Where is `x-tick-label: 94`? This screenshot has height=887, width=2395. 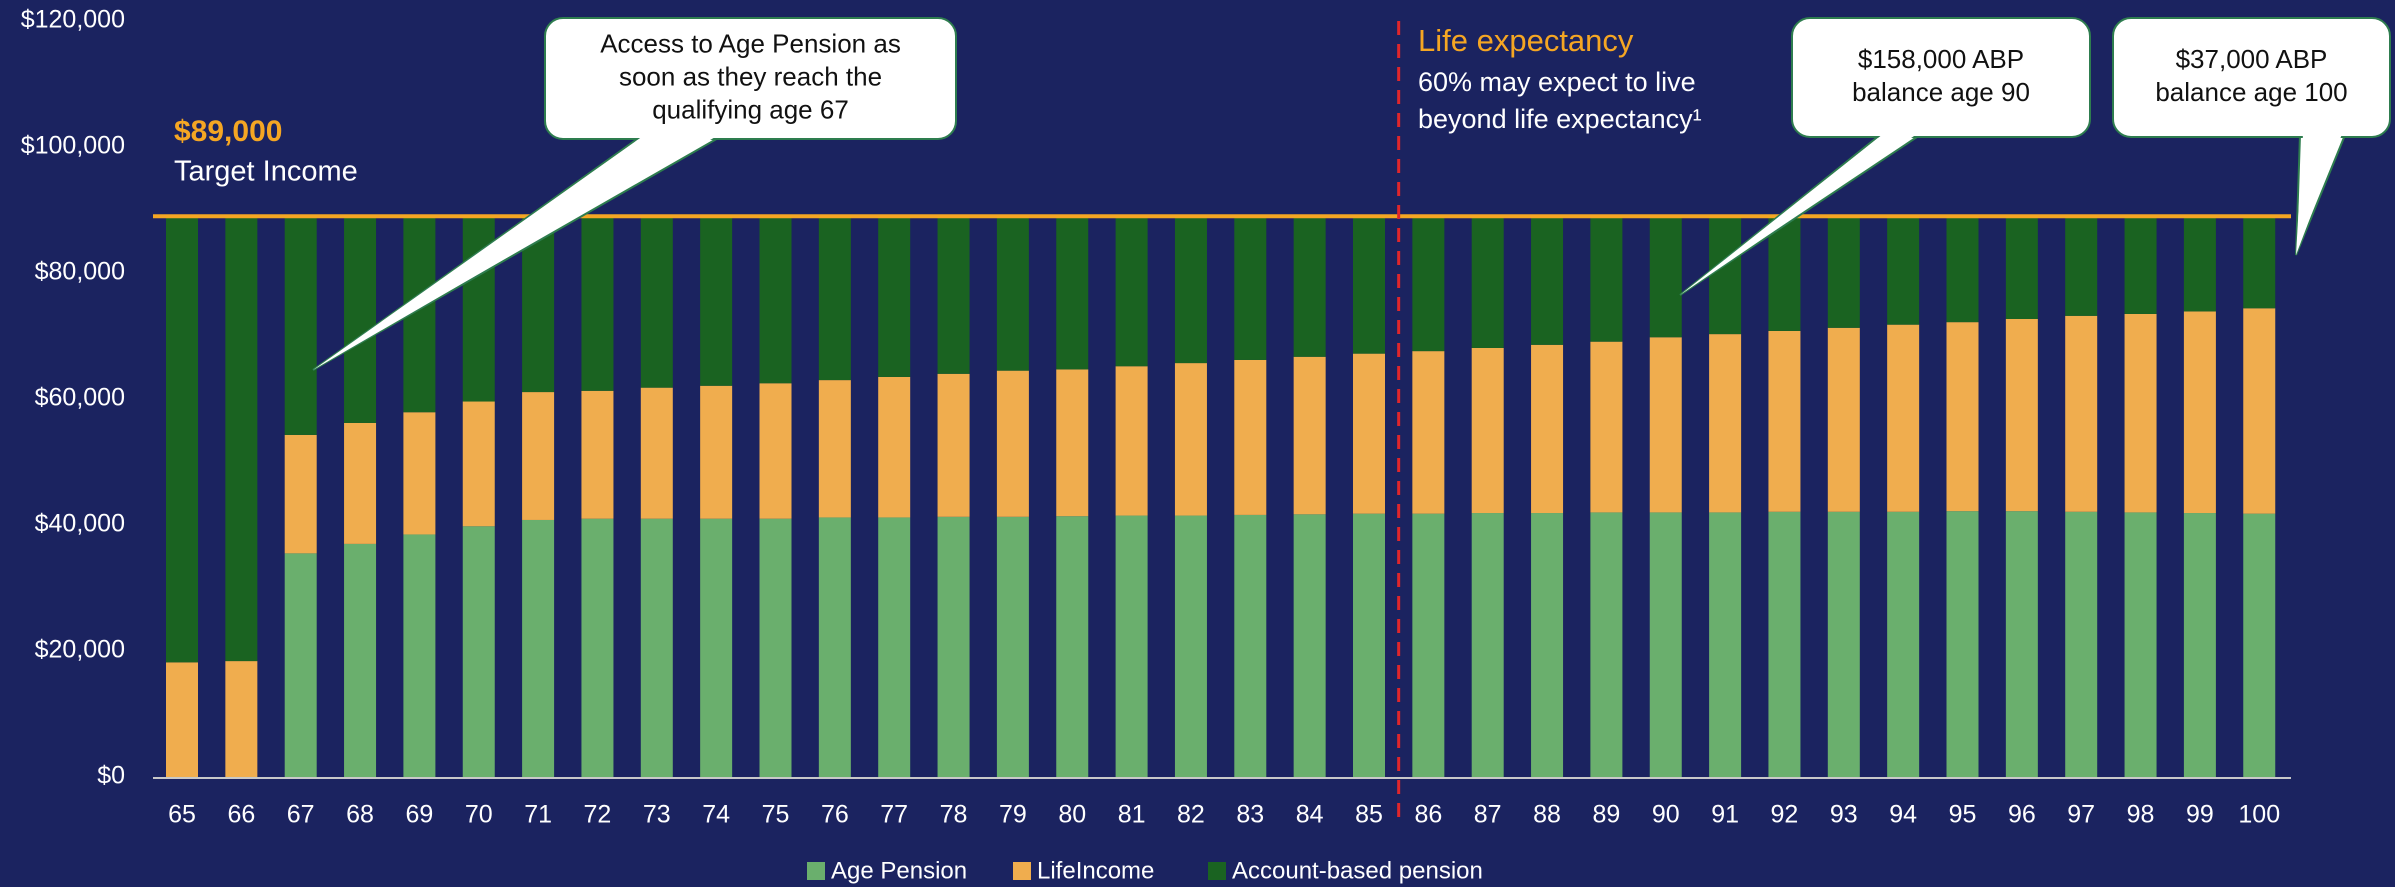 x-tick-label: 94 is located at coordinates (1903, 815).